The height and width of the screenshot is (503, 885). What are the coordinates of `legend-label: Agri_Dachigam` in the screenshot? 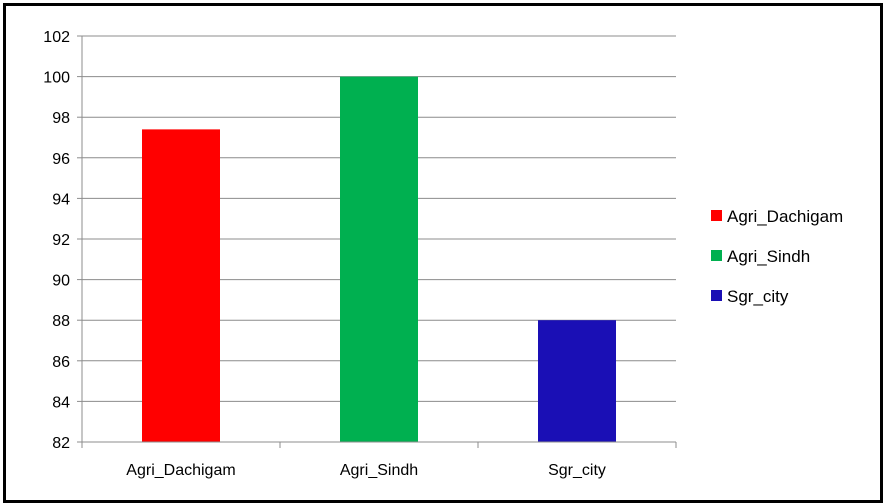 It's located at (785, 216).